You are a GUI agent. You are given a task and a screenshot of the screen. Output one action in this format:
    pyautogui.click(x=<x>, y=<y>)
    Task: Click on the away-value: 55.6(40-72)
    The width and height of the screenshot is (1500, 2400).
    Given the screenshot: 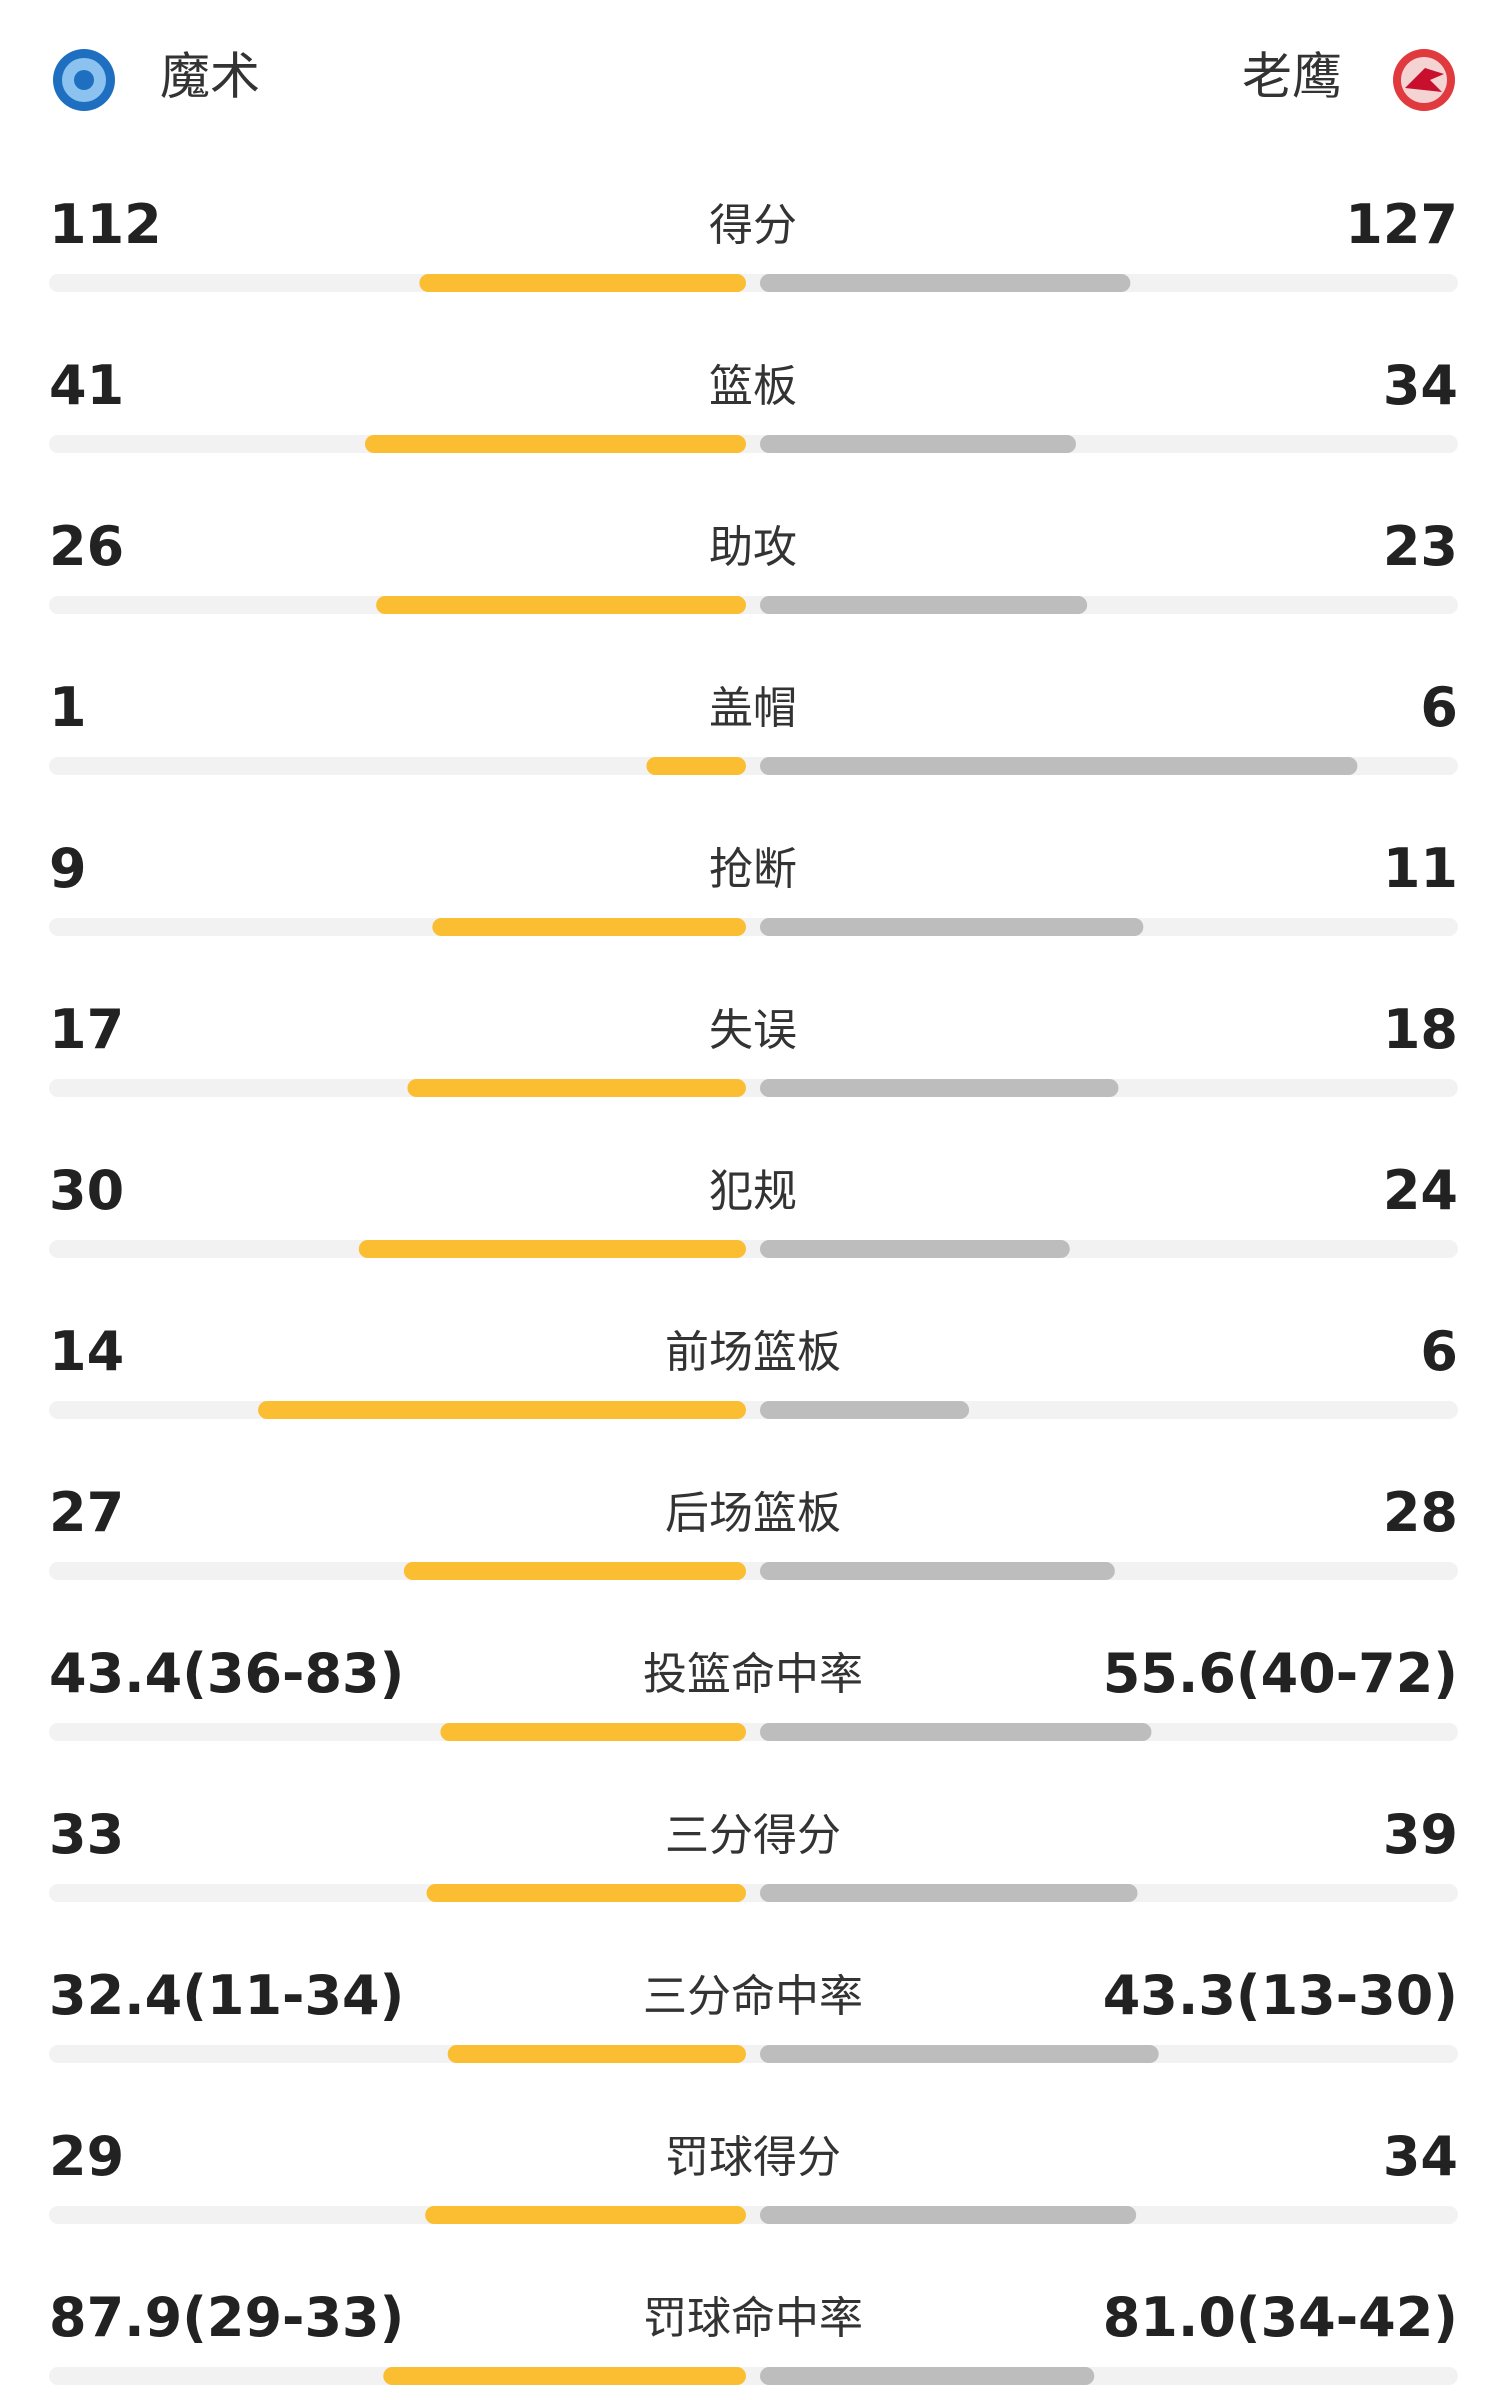 What is the action you would take?
    pyautogui.click(x=1280, y=1673)
    